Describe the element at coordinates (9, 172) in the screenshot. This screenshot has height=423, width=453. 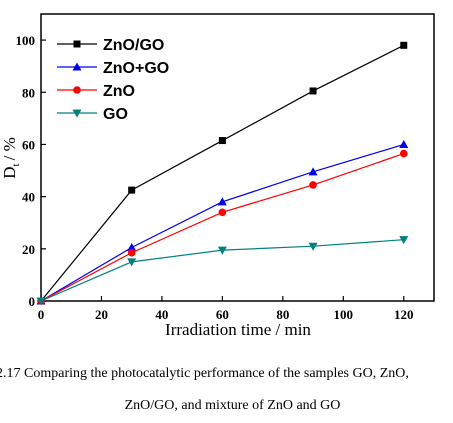
I see `y-axis-label-main: D` at that location.